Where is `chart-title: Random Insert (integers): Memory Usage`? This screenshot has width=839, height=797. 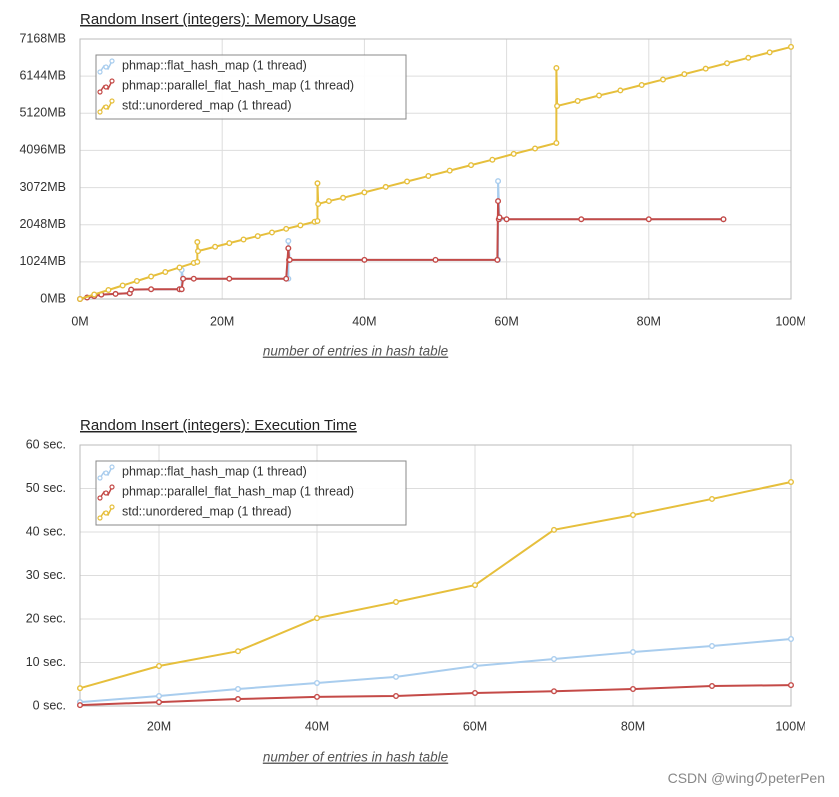 chart-title: Random Insert (integers): Memory Usage is located at coordinates (218, 19).